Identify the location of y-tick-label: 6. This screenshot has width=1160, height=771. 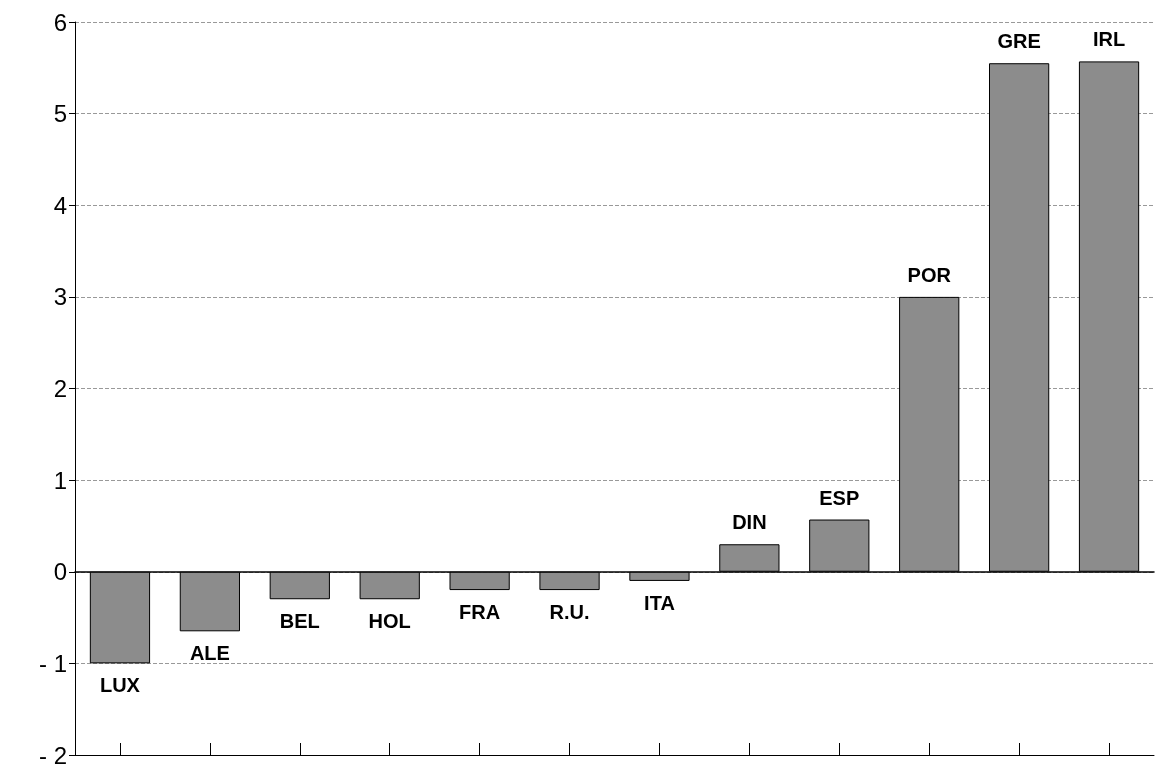
(60, 22).